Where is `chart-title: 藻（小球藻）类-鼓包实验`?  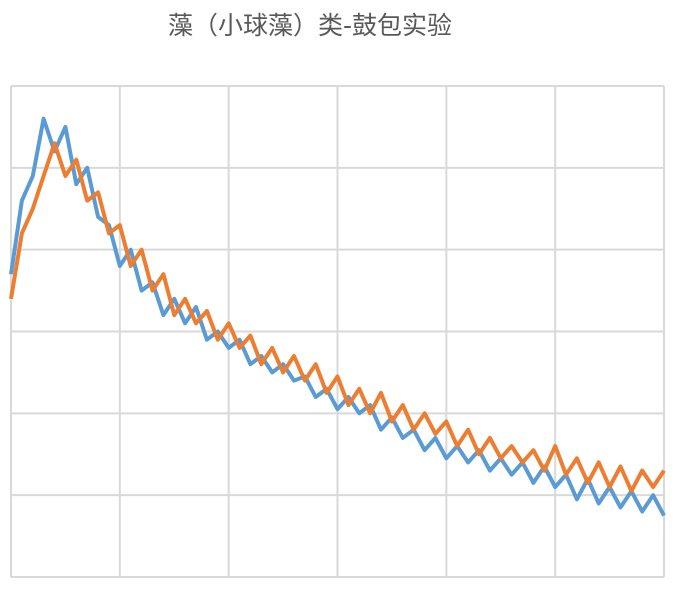 chart-title: 藻（小球藻）类-鼓包实验 is located at coordinates (310, 25).